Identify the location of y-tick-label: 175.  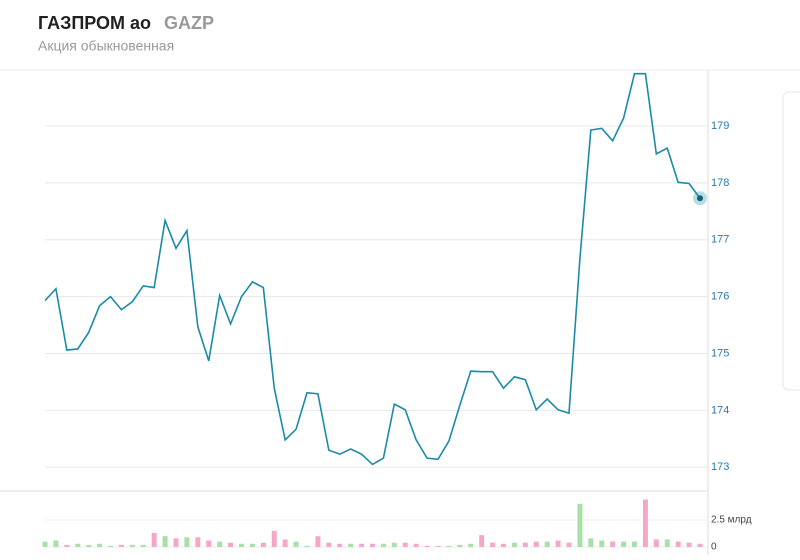
(720, 353).